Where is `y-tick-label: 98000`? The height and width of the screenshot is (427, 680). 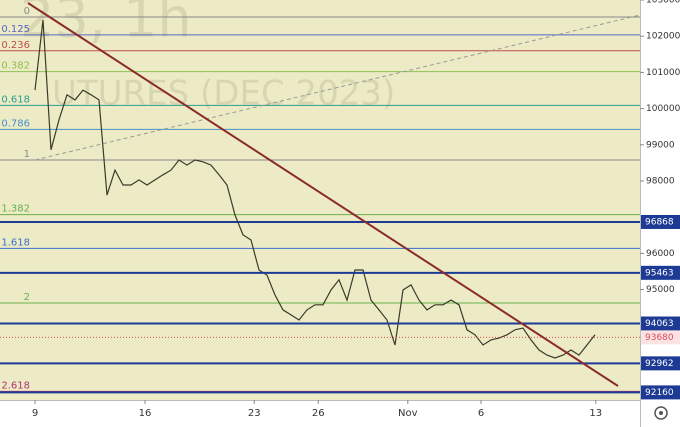
y-tick-label: 98000 is located at coordinates (660, 181).